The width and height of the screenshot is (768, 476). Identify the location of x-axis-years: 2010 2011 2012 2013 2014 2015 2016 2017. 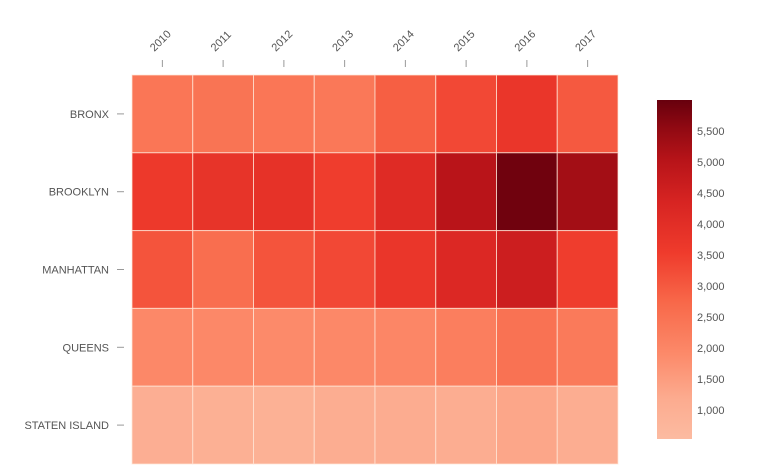
(373, 47).